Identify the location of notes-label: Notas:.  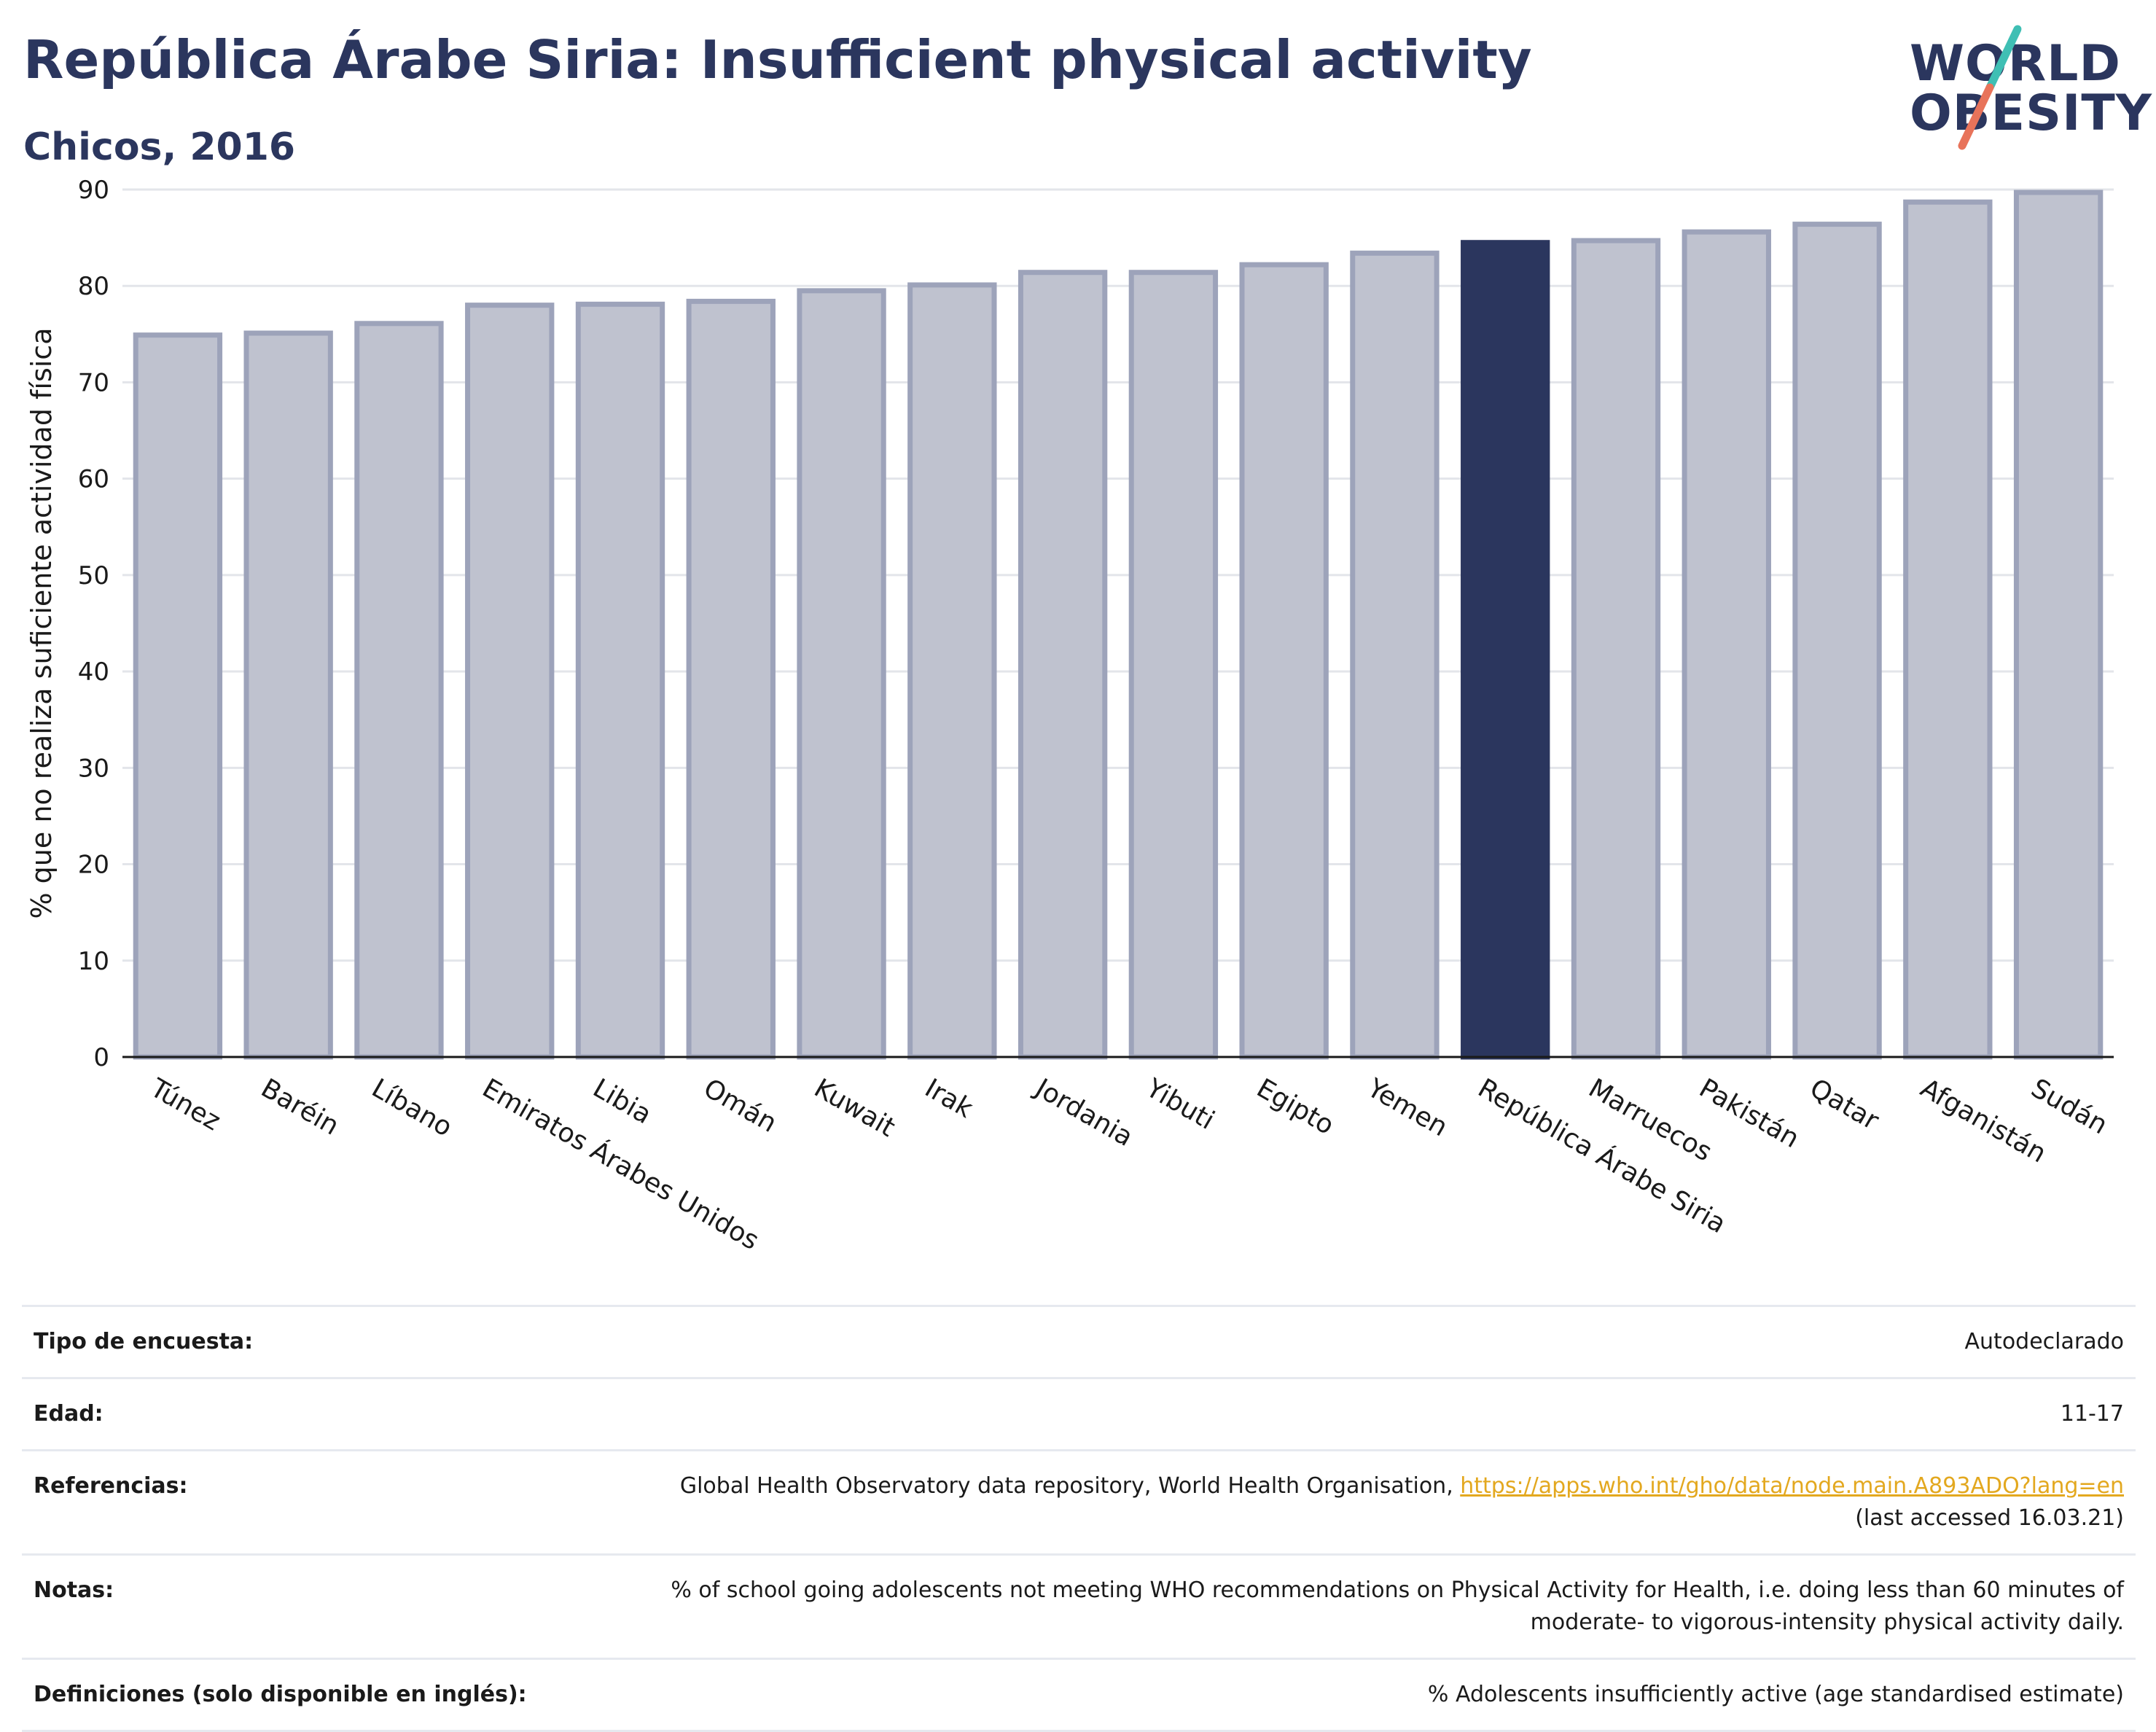
(311, 1606).